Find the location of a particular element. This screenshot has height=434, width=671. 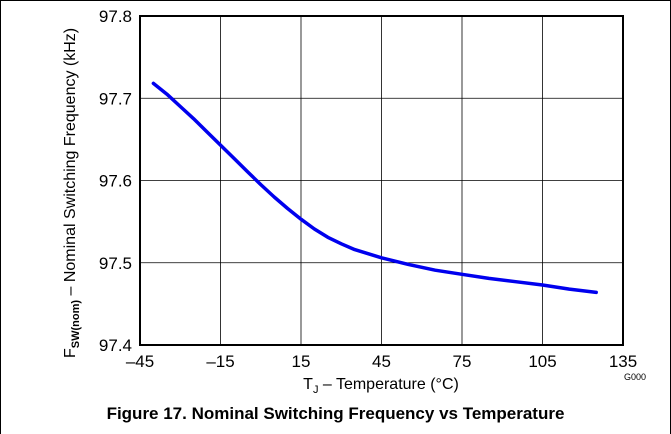

x-axis-label: TJ – Temperature (°C) is located at coordinates (381, 386).